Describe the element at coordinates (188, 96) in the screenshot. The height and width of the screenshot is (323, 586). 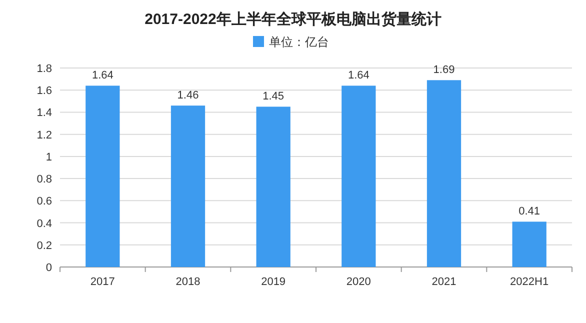
I see `data-label: 1.46` at that location.